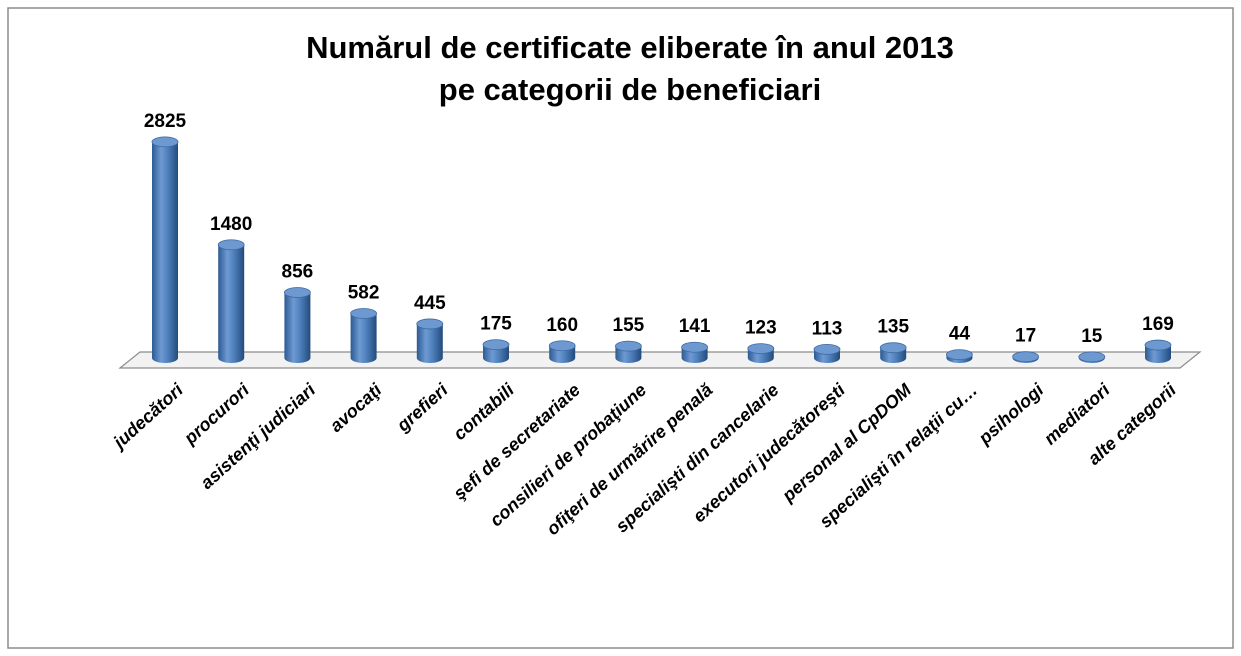  What do you see at coordinates (165, 121) in the screenshot?
I see `value-label: 2825` at bounding box center [165, 121].